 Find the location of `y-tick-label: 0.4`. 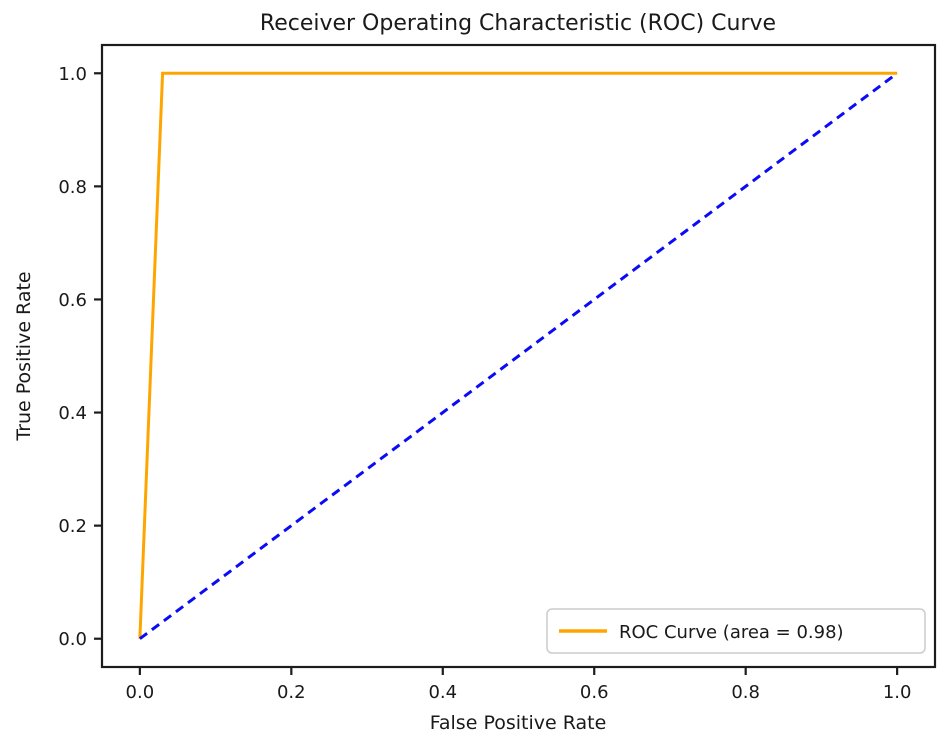

y-tick-label: 0.4 is located at coordinates (72, 413).